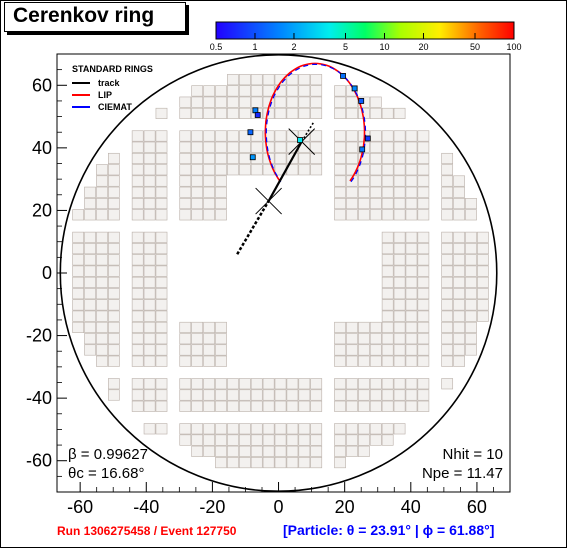 This screenshot has width=567, height=548. Describe the element at coordinates (315, 122) in the screenshot. I see `lip-ring` at that location.